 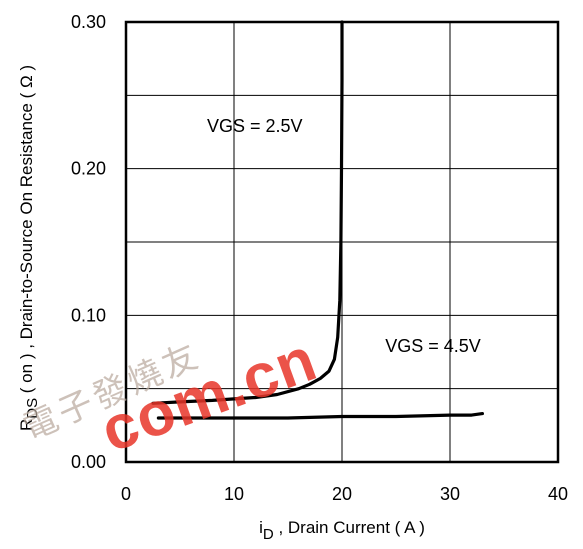 What do you see at coordinates (234, 494) in the screenshot?
I see `x-tick-label: 10` at bounding box center [234, 494].